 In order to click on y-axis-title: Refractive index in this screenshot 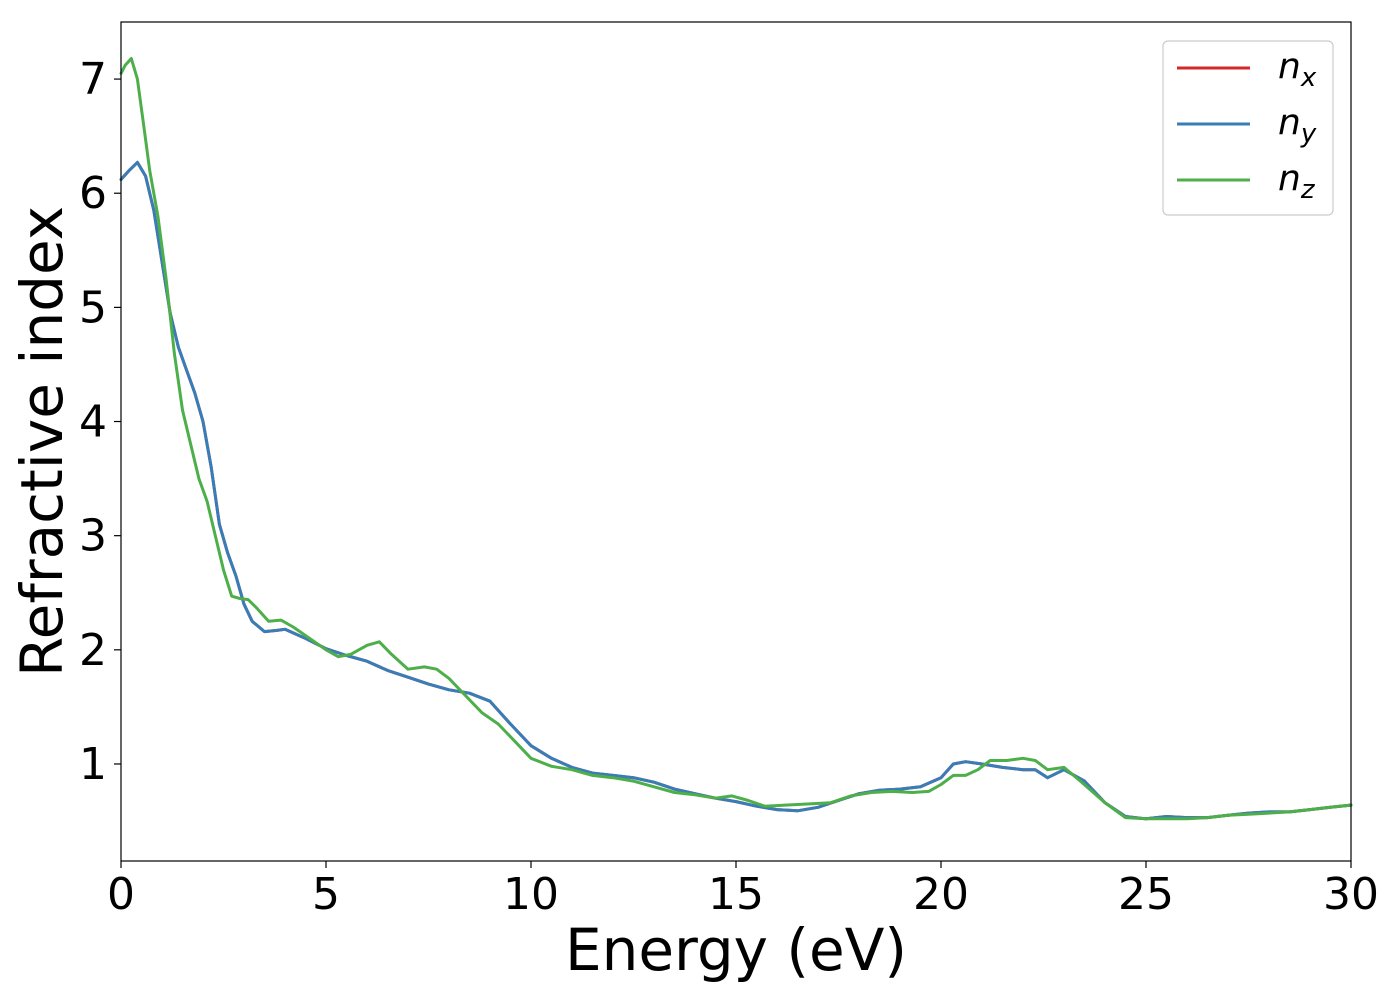, I will do `click(42, 441)`.